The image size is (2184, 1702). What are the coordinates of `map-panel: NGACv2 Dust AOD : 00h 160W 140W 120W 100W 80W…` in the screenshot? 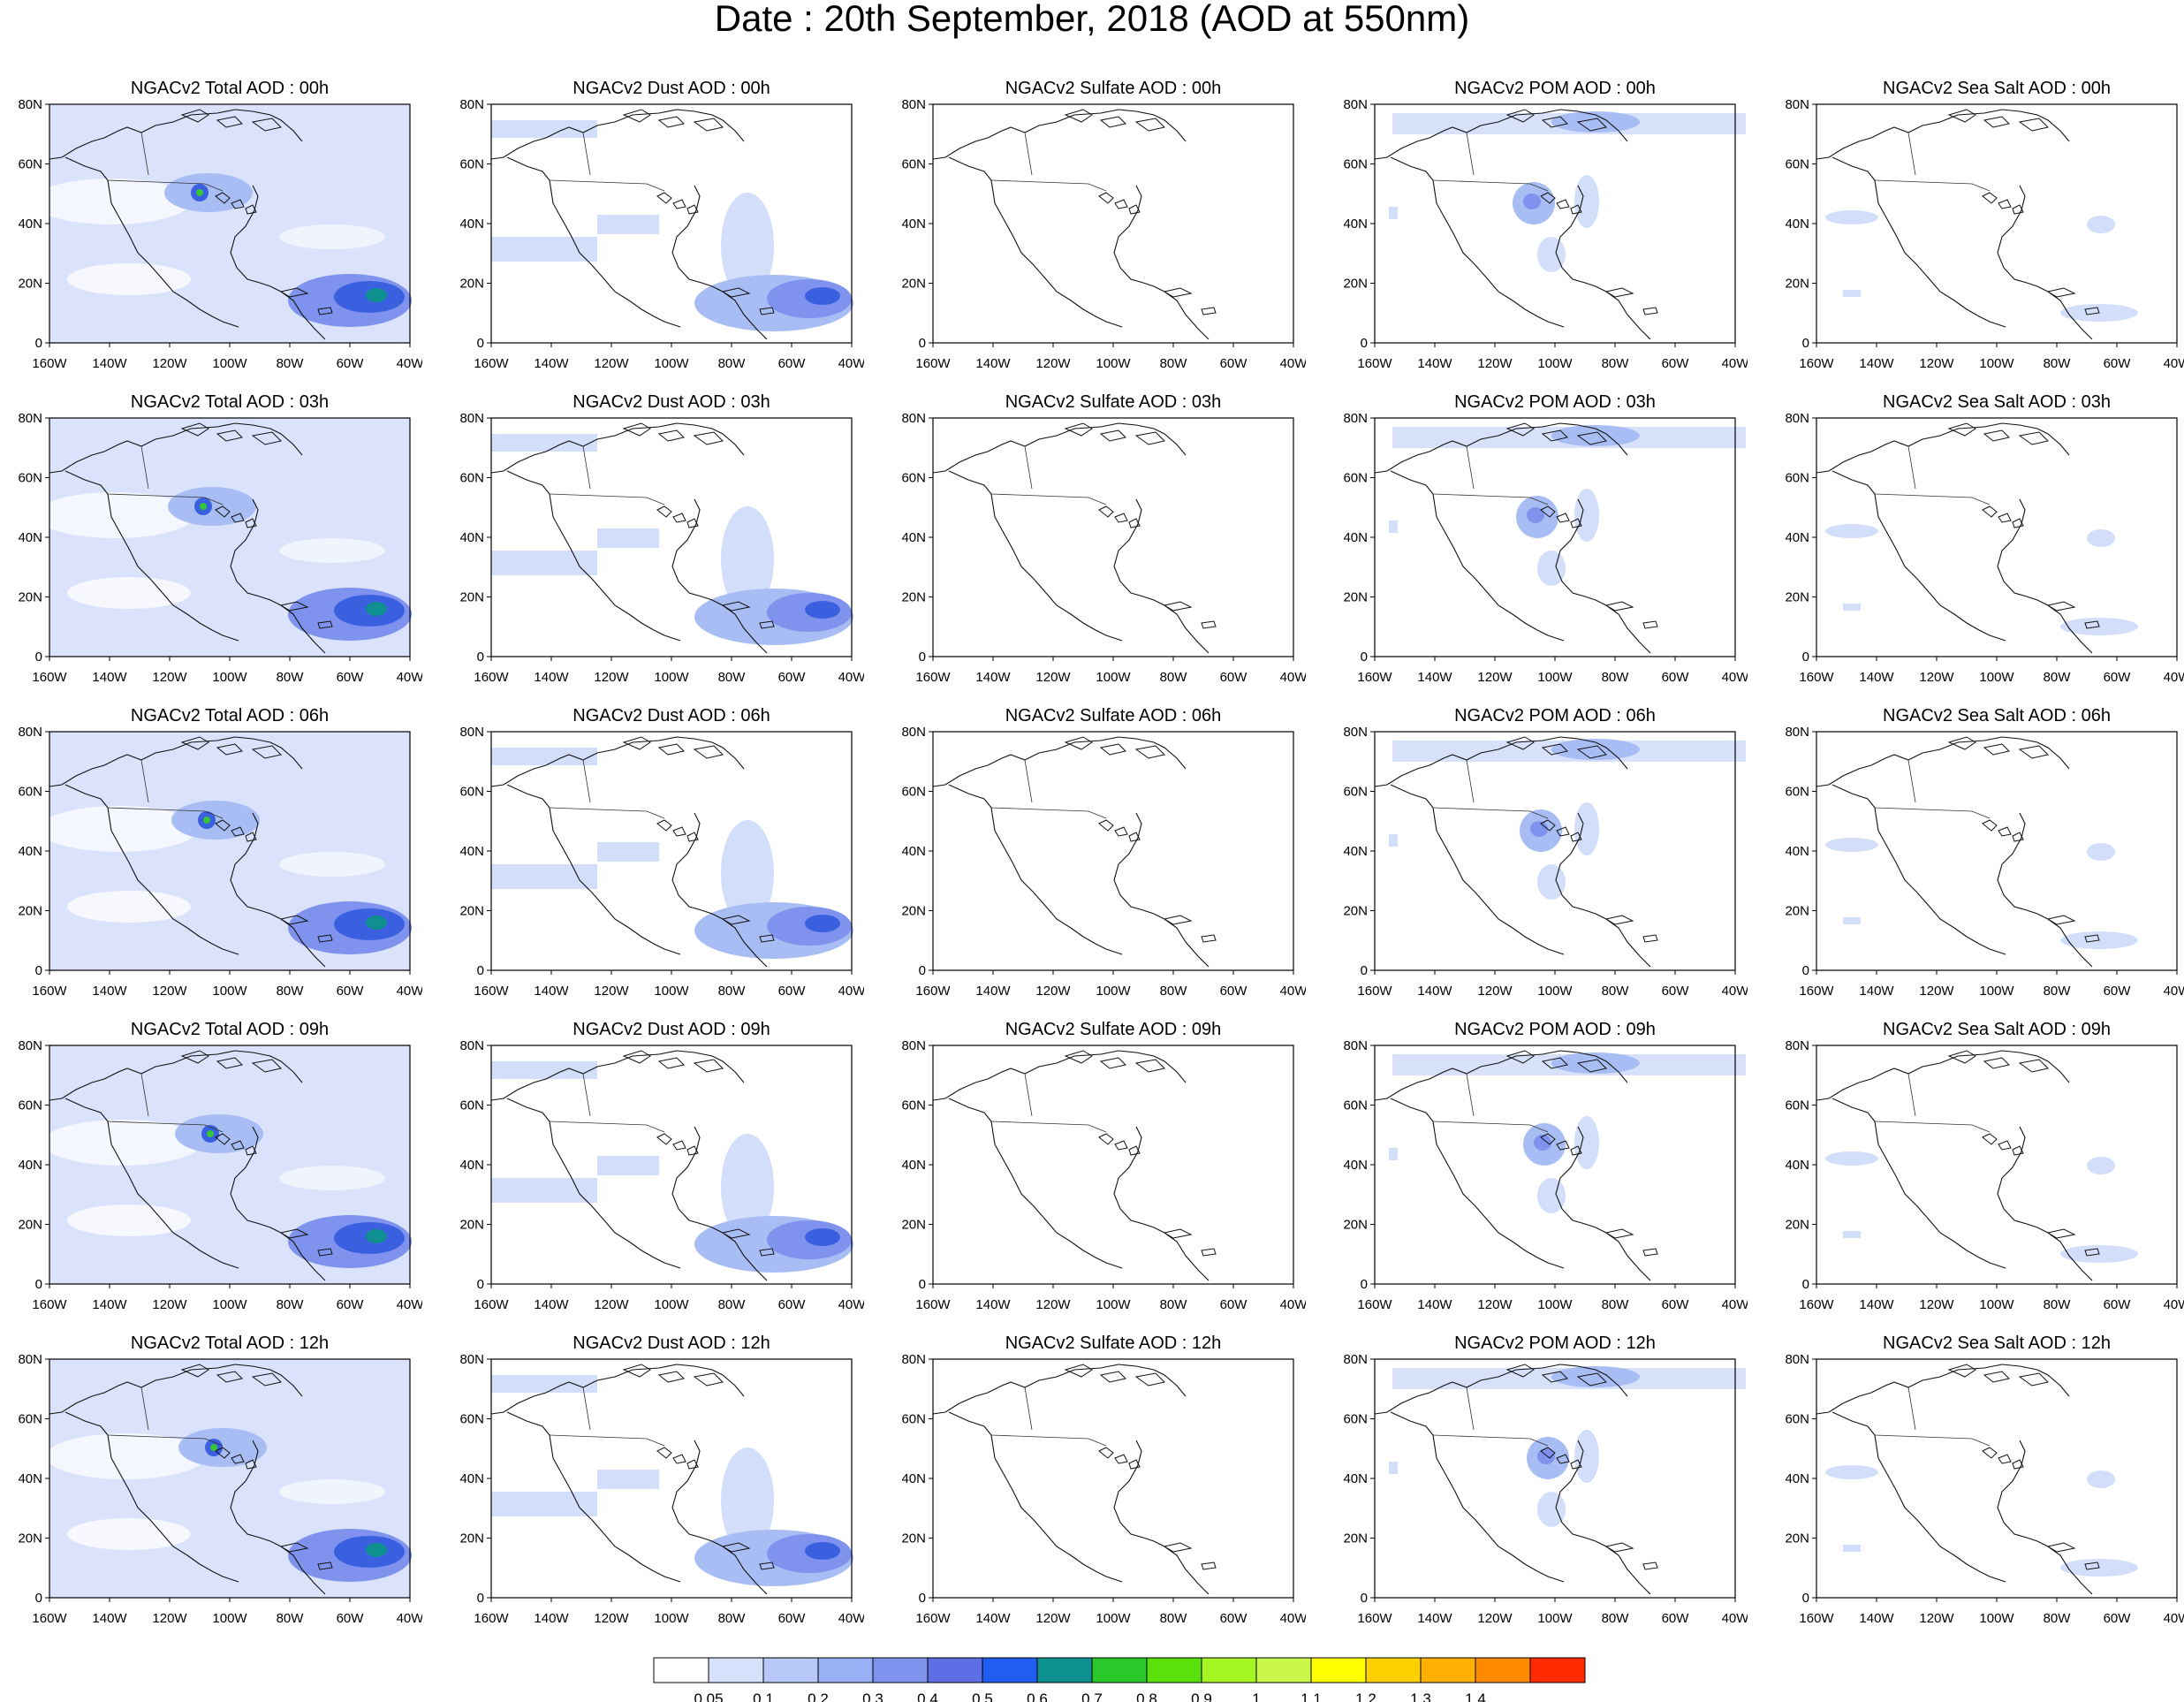 It's located at (656, 228).